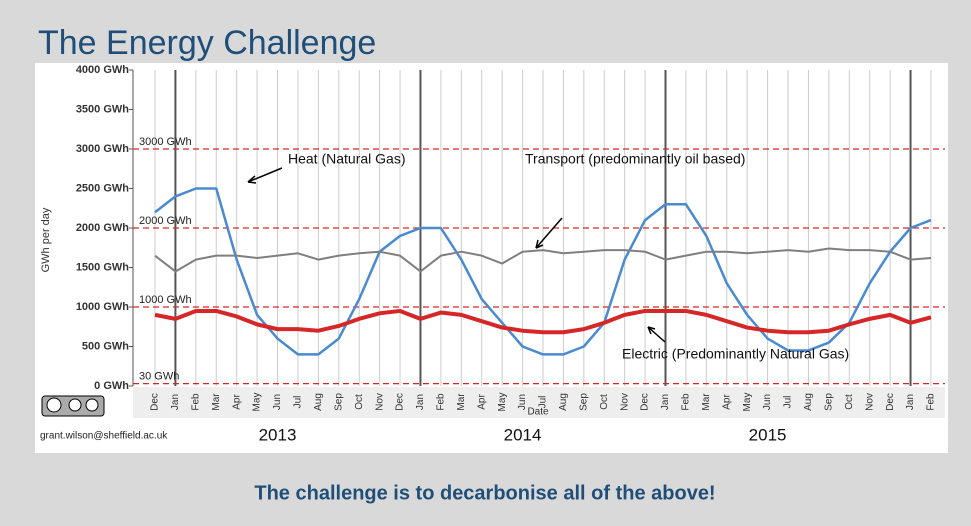  I want to click on x-axis-band, so click(539, 402).